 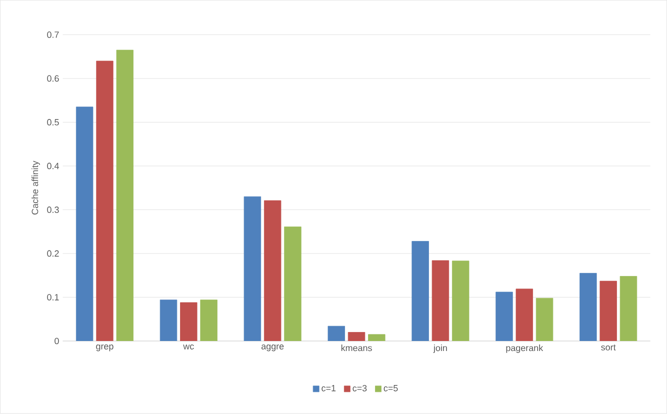 I want to click on x-tick-label: pagerank, so click(x=525, y=348).